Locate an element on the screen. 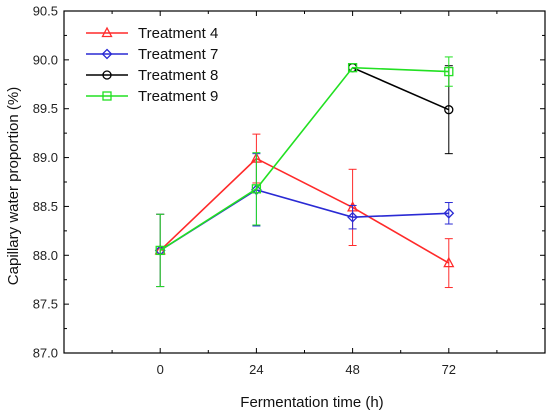 The height and width of the screenshot is (416, 550). y-tick-label: 89.5 is located at coordinates (45, 108).